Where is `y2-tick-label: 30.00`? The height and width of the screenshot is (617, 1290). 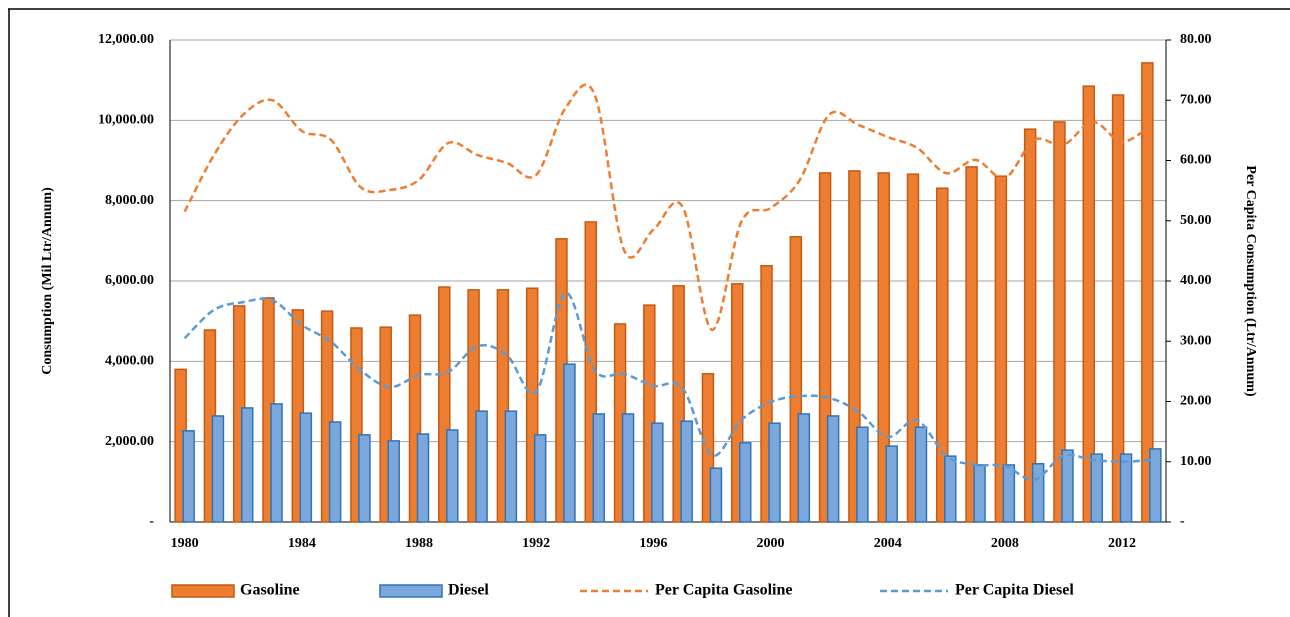
y2-tick-label: 30.00 is located at coordinates (1196, 340).